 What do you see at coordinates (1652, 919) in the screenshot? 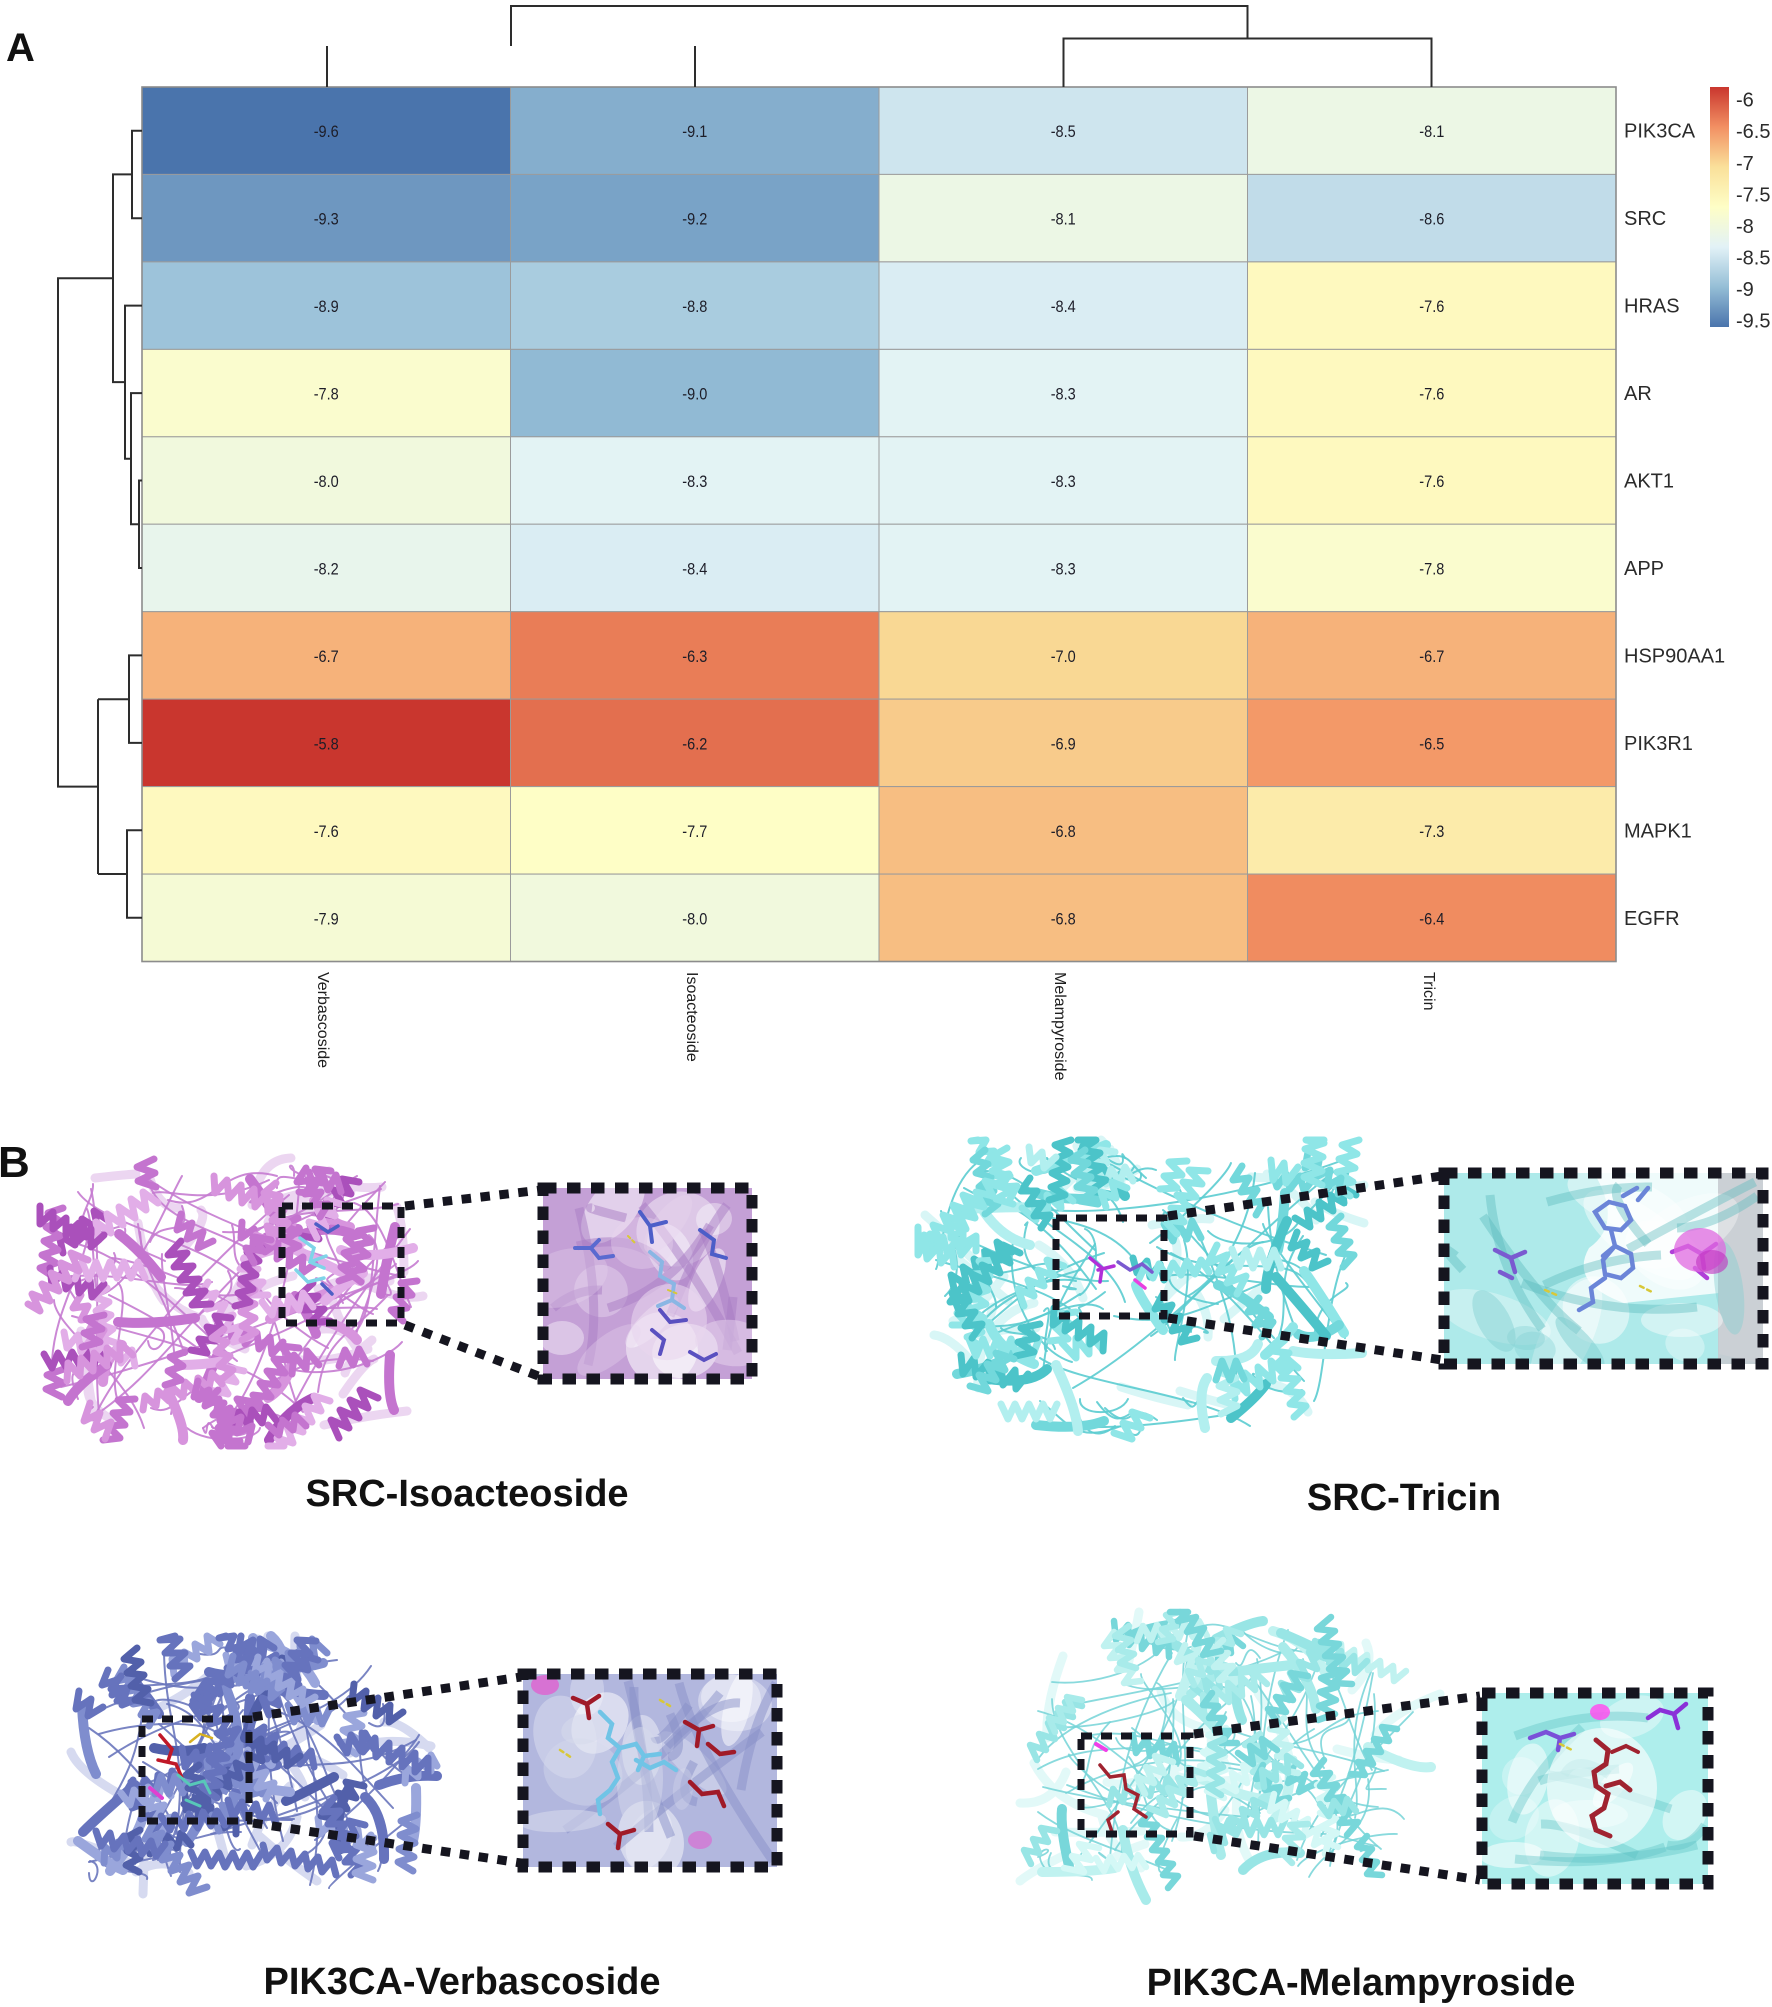
I see `svg-text: EGFR` at bounding box center [1652, 919].